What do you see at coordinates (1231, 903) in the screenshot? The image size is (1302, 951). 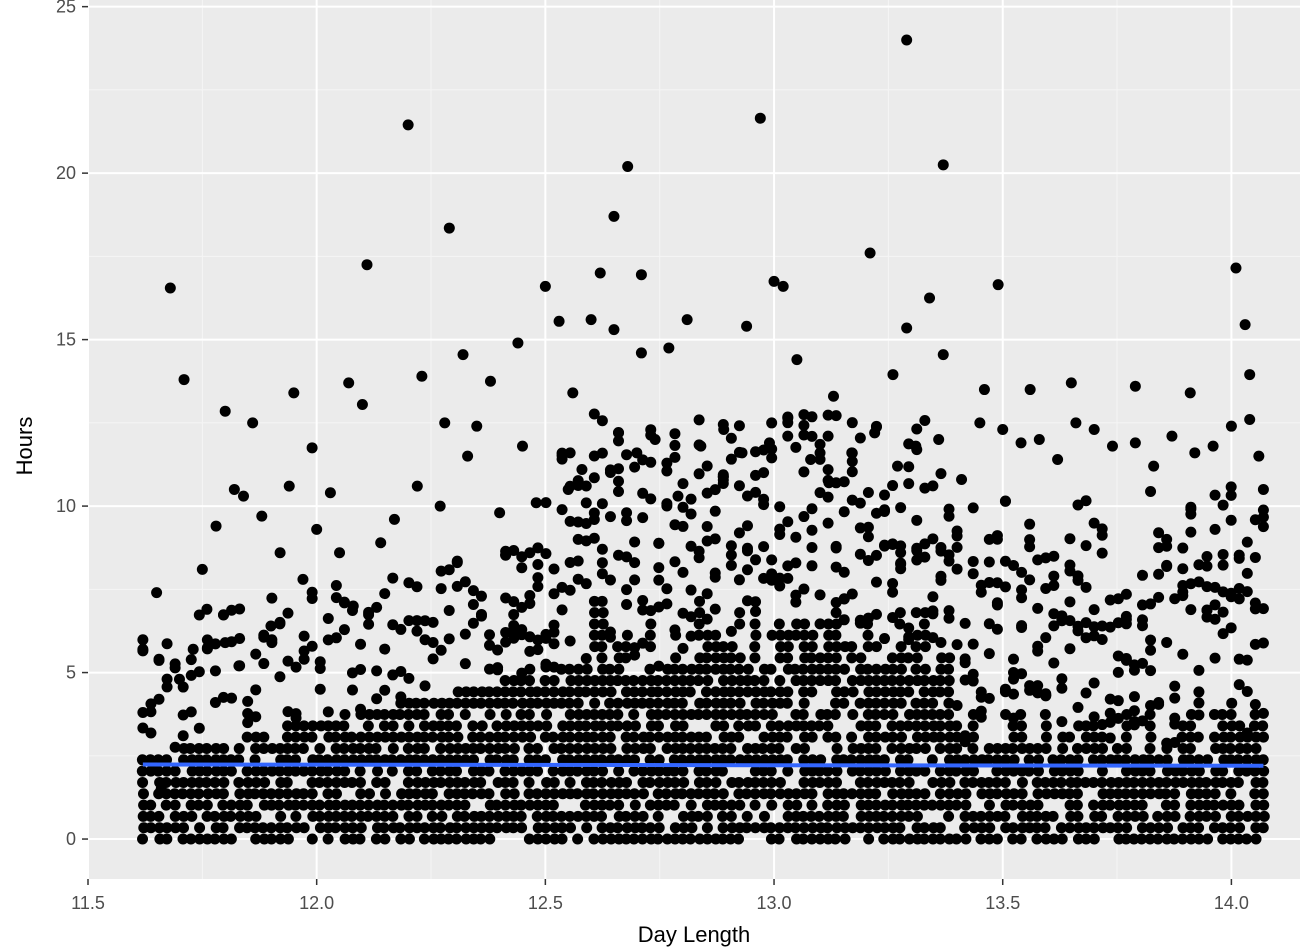 I see `x-tick-label: 14.0` at bounding box center [1231, 903].